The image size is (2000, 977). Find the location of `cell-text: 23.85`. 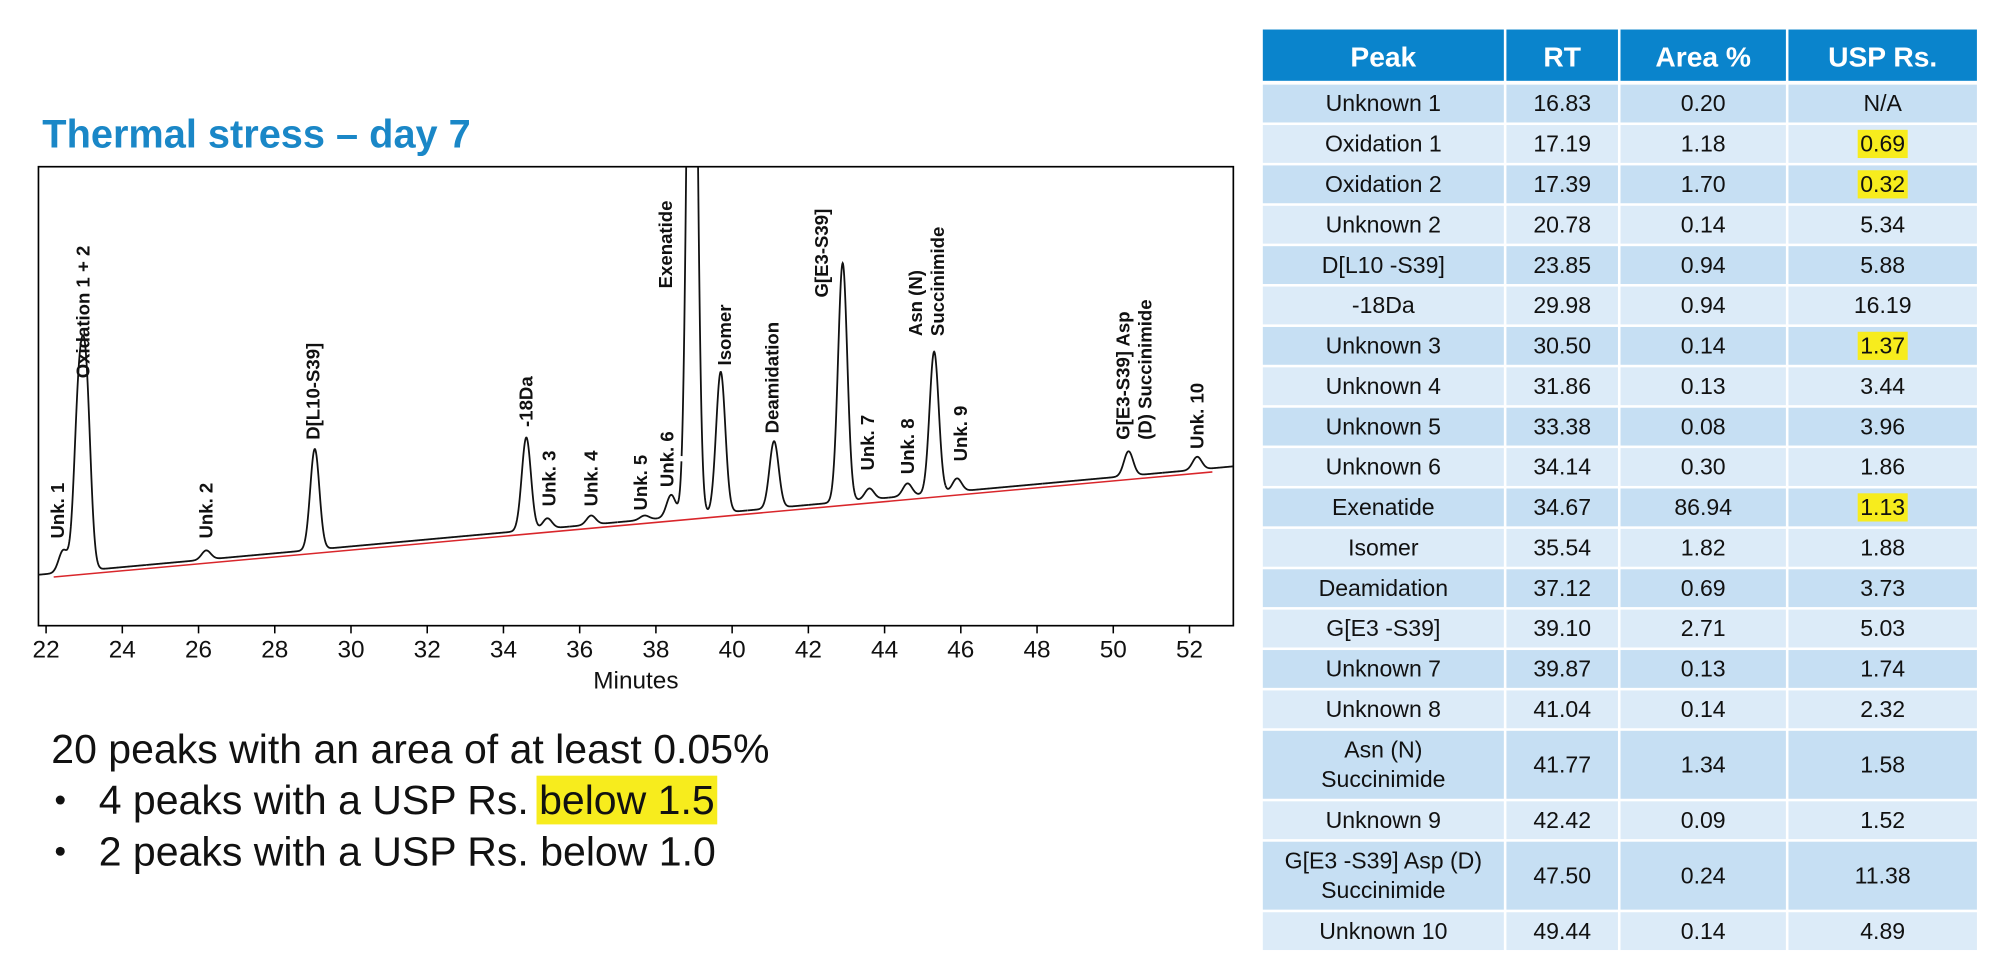

cell-text: 23.85 is located at coordinates (1562, 265).